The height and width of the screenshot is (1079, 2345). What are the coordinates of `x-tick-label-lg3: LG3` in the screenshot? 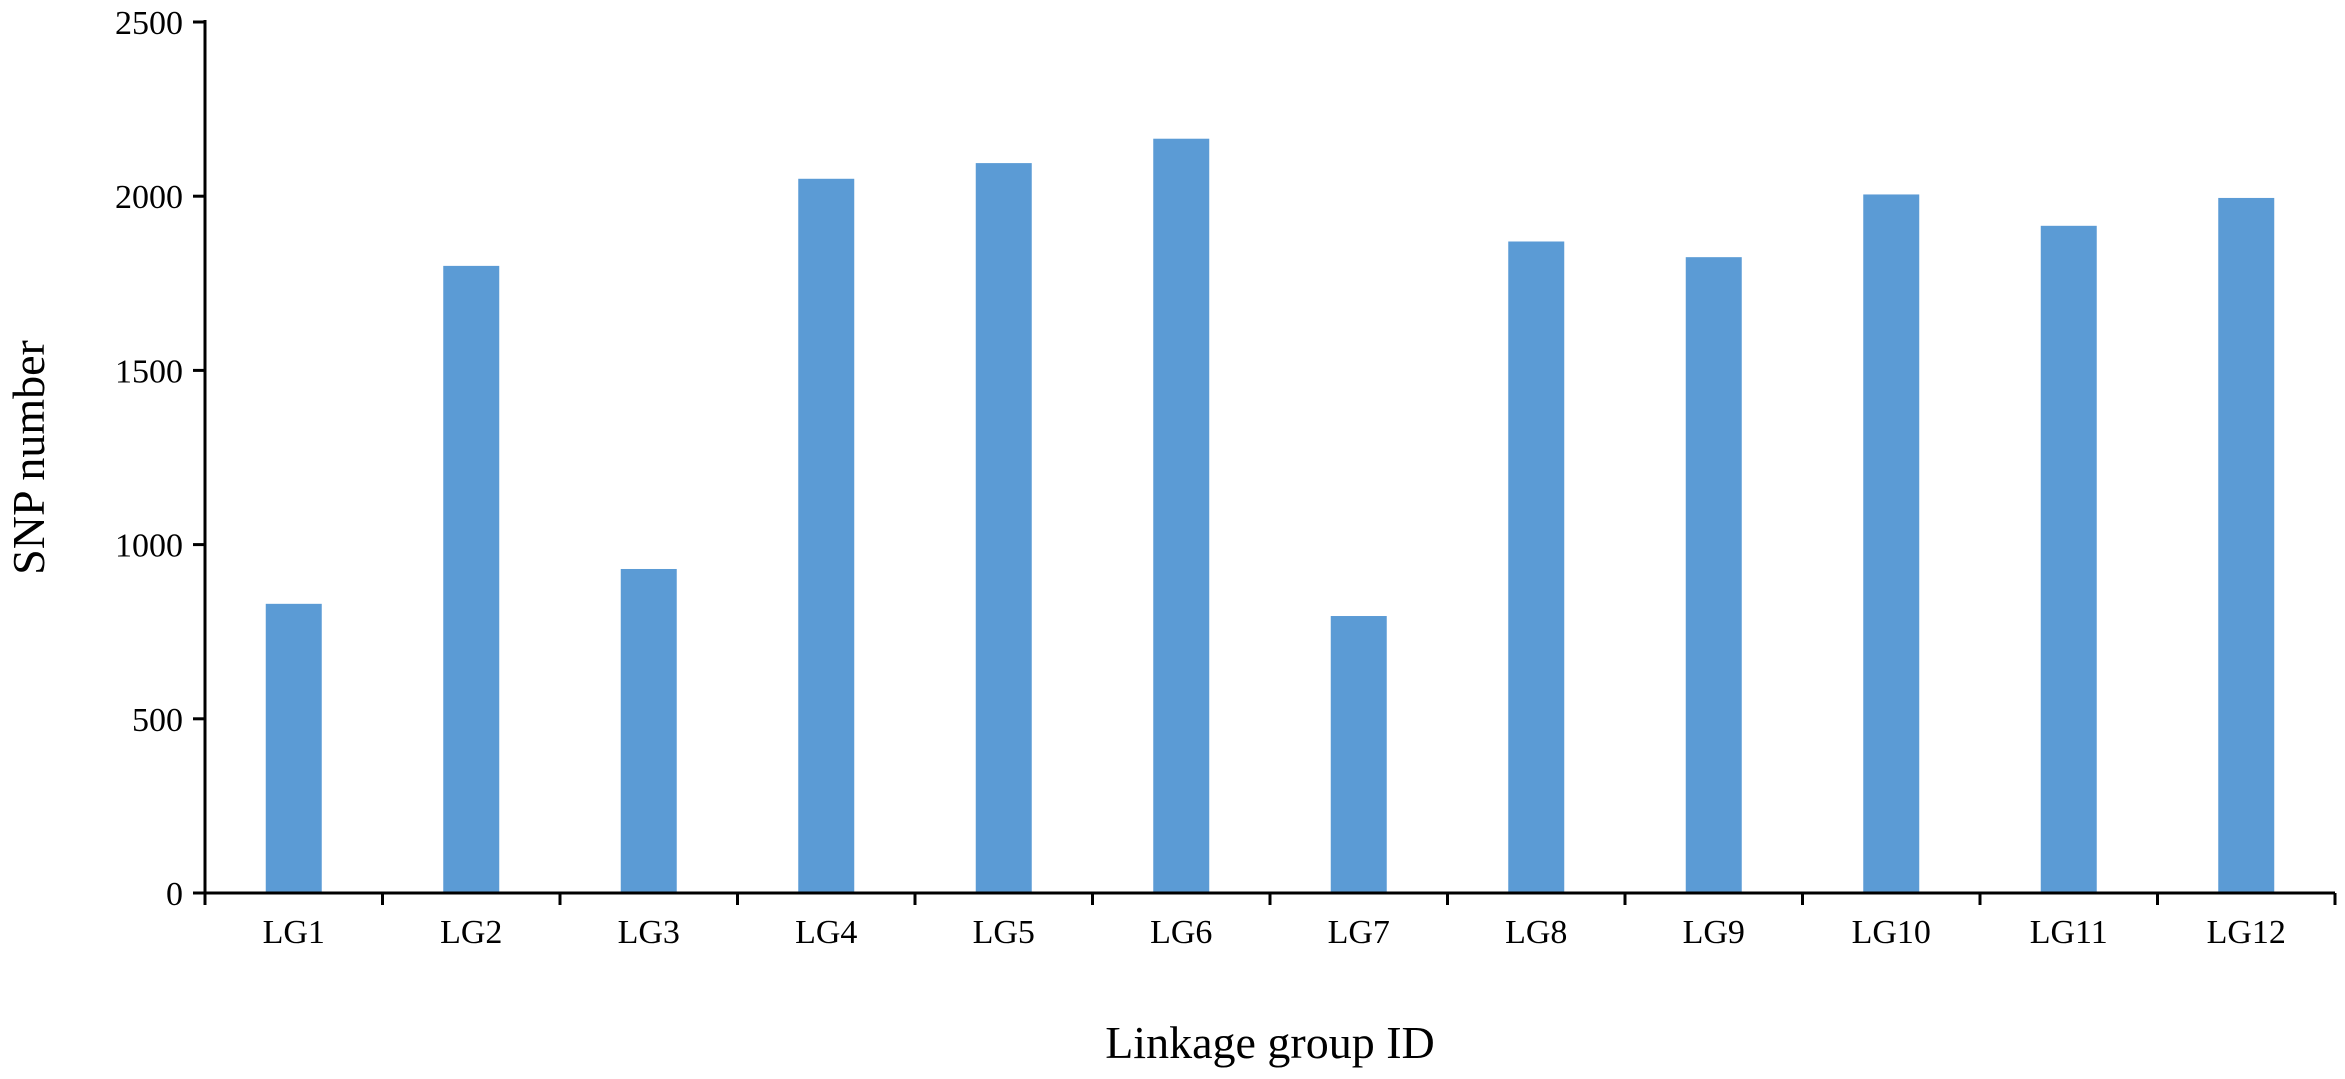 It's located at (649, 932).